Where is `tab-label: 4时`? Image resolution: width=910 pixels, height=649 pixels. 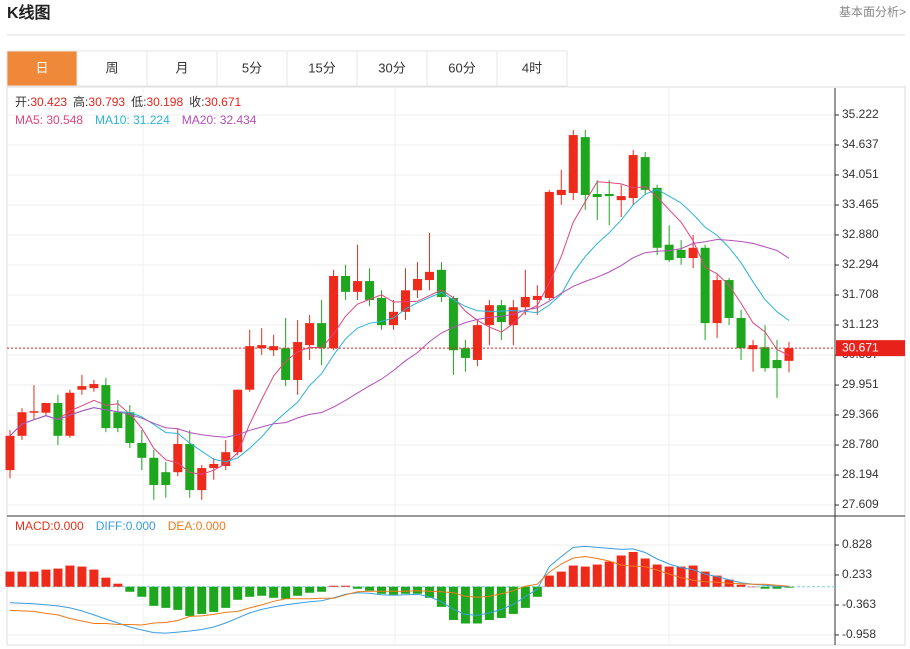
tab-label: 4时 is located at coordinates (532, 67).